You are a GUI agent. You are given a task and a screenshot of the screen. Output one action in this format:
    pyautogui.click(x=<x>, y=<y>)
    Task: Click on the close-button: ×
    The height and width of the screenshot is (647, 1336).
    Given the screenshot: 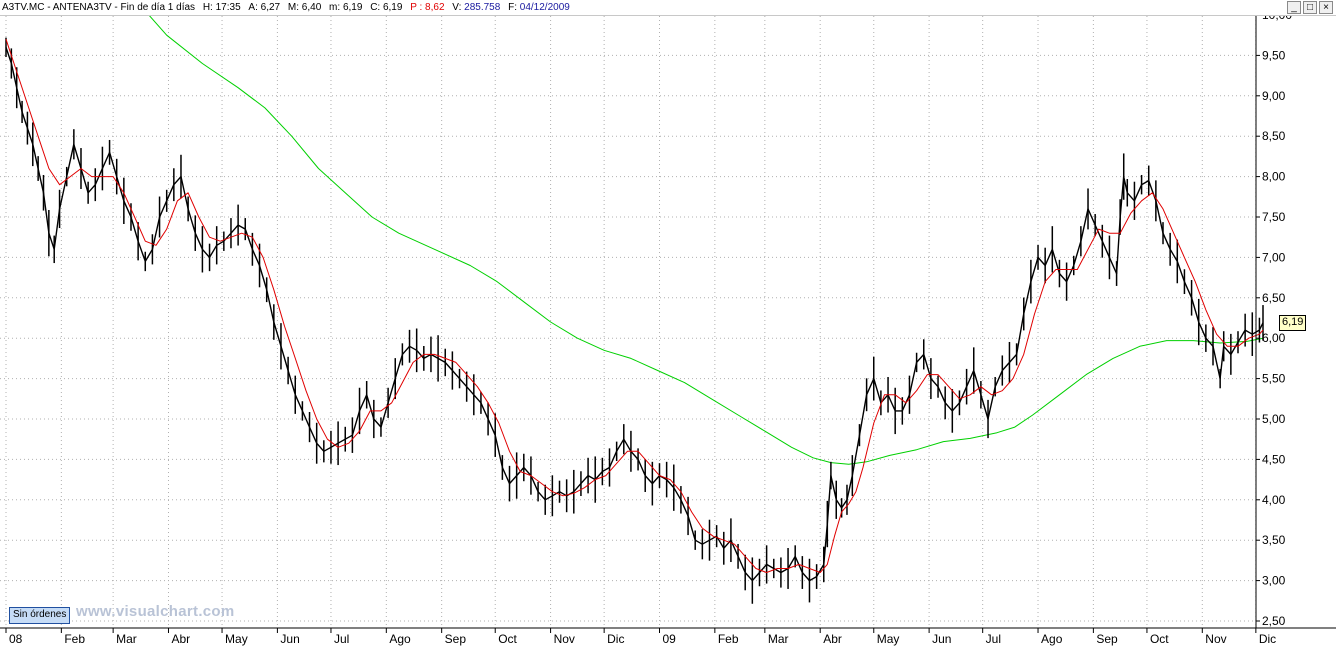 What is the action you would take?
    pyautogui.click(x=1326, y=7)
    